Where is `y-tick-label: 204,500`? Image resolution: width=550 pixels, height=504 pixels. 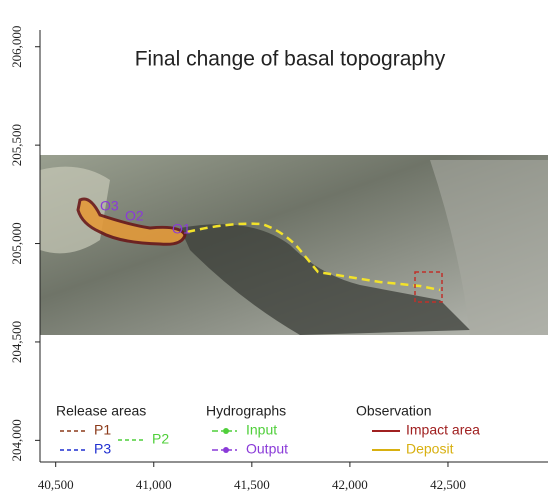 y-tick-label: 204,500 is located at coordinates (16, 342).